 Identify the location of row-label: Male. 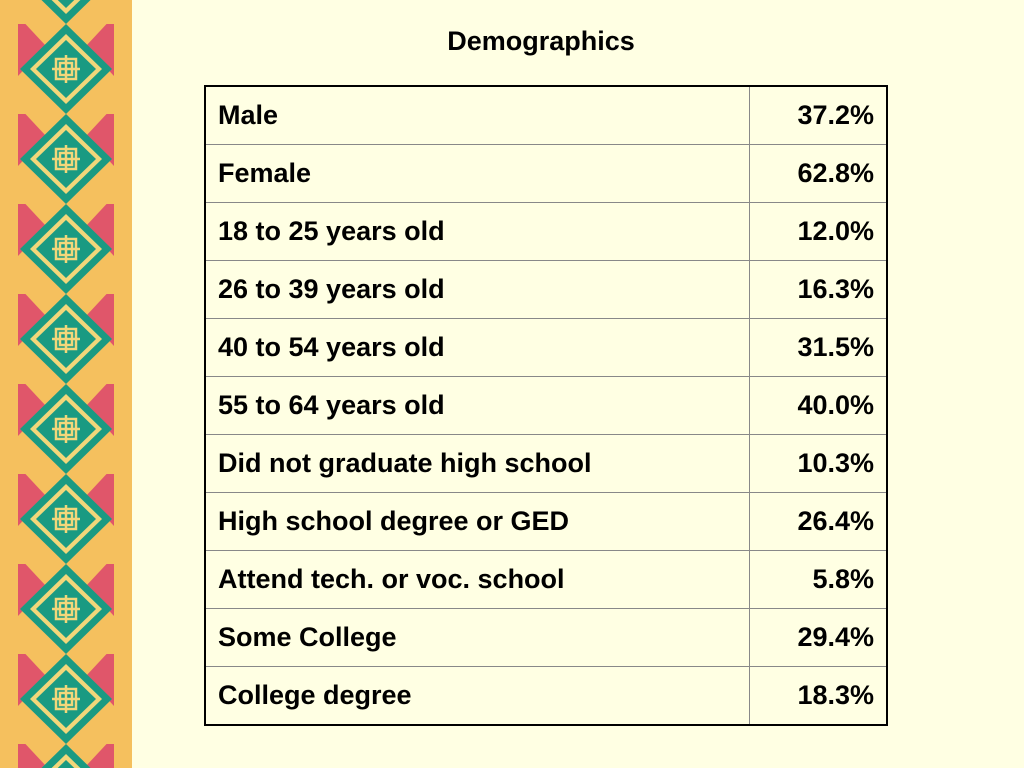
(477, 115).